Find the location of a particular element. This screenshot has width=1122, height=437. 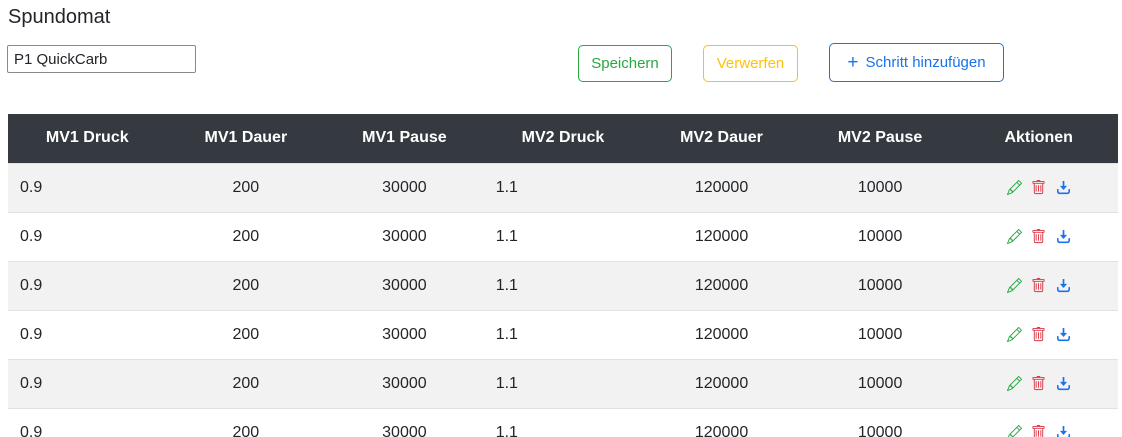

column-header-mv1-druck: MV1 Druck is located at coordinates (87, 138).